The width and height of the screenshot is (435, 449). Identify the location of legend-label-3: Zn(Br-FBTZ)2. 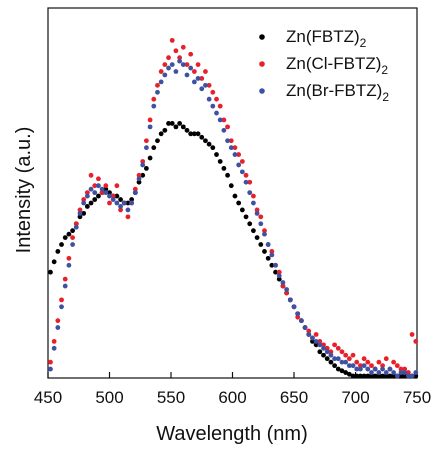
(337, 92).